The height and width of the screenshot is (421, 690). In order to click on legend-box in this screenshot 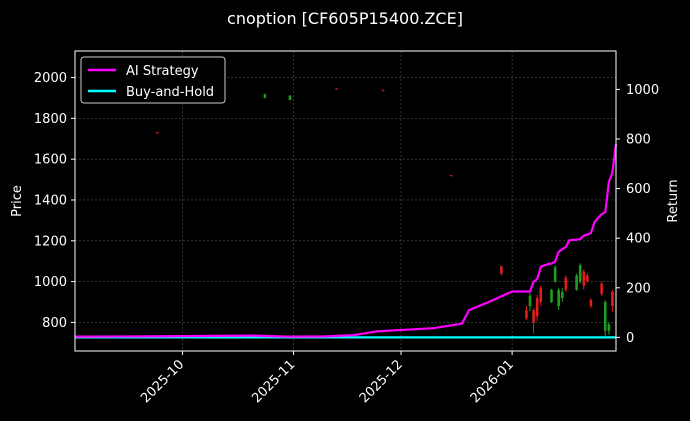, I will do `click(153, 80)`.